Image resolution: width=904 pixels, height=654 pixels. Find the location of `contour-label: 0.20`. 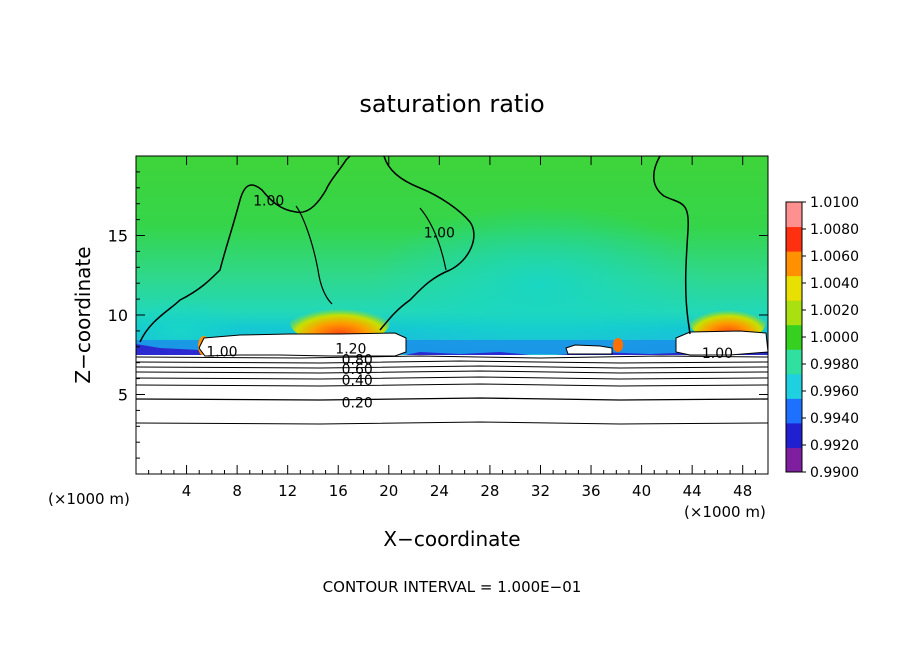

contour-label: 0.20 is located at coordinates (357, 403).